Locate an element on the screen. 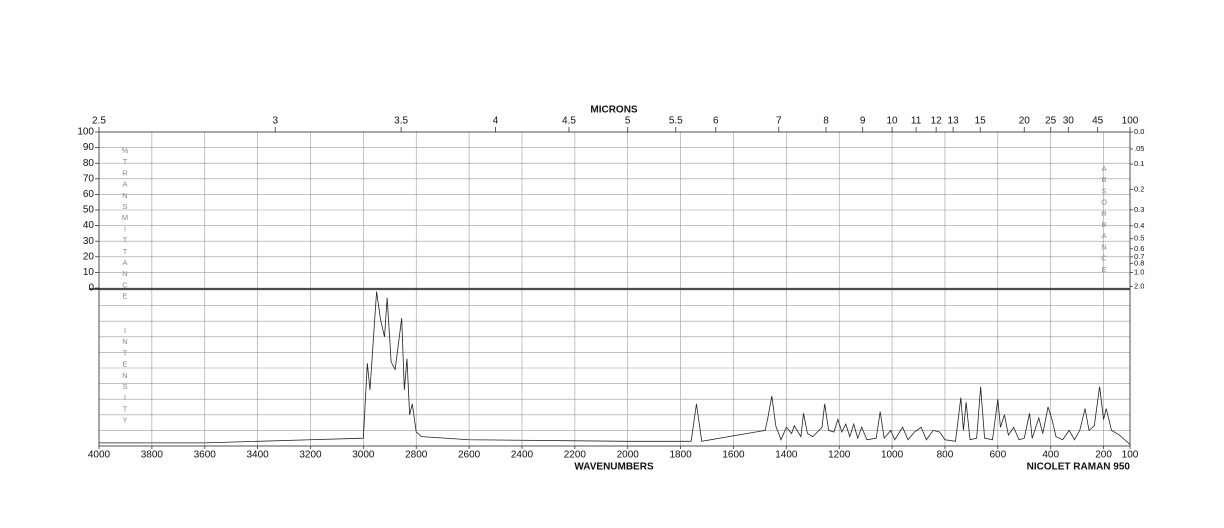  x-tick-label: 800 is located at coordinates (945, 455).